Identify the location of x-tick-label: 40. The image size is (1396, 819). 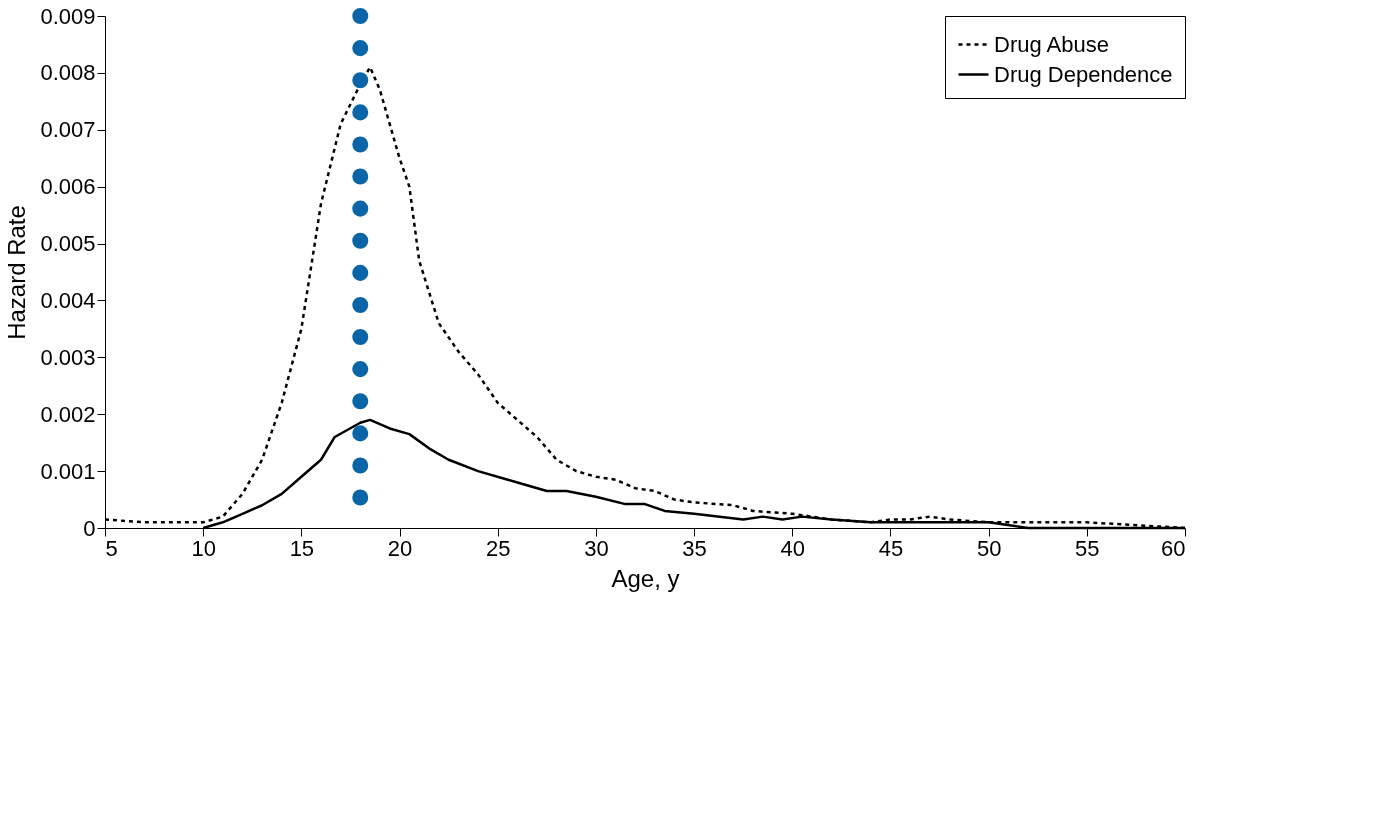
(793, 548).